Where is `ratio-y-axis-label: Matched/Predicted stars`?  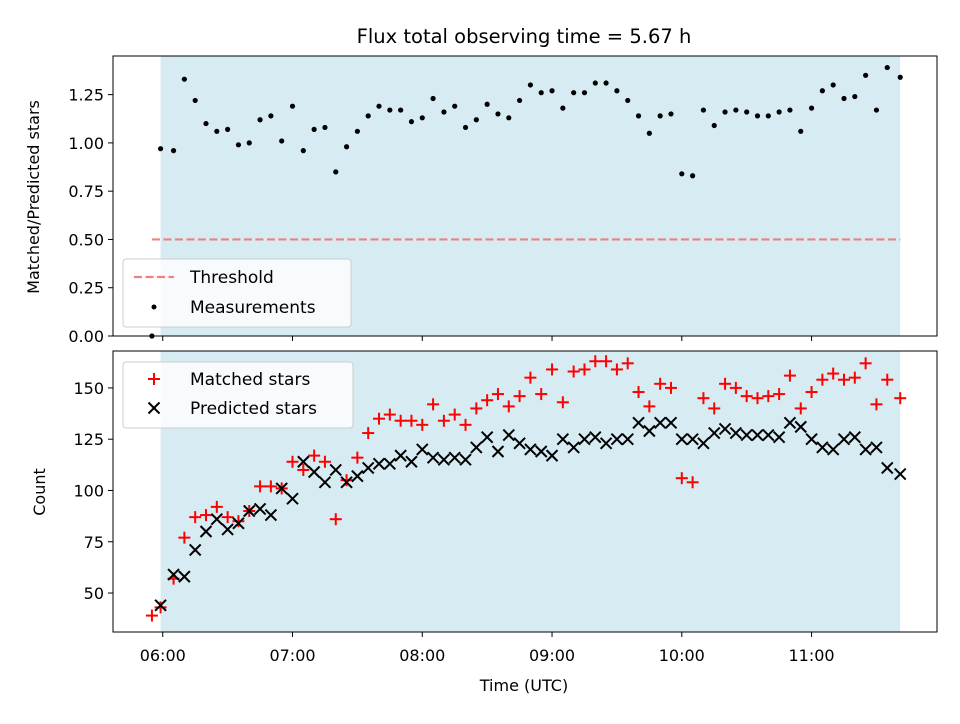
ratio-y-axis-label: Matched/Predicted stars is located at coordinates (33, 197).